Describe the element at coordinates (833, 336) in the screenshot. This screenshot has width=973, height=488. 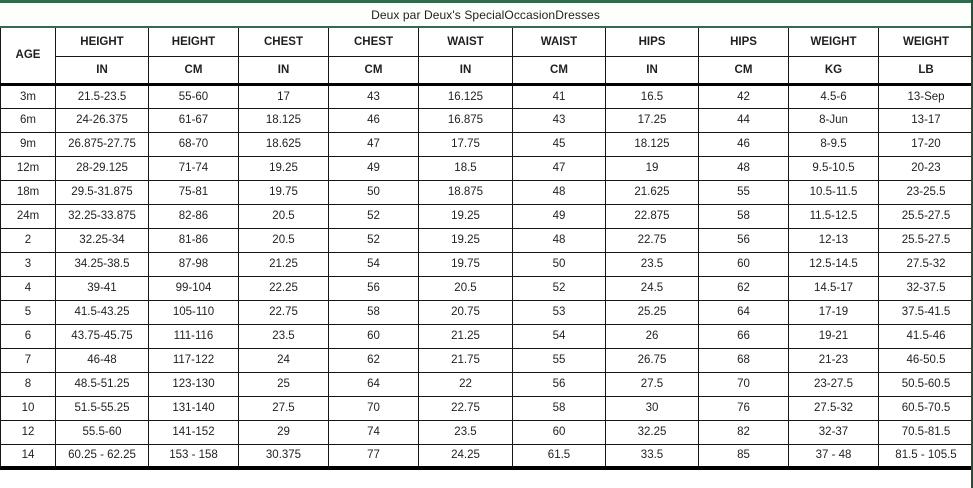
I see `weight-kg-cell: 19-21` at that location.